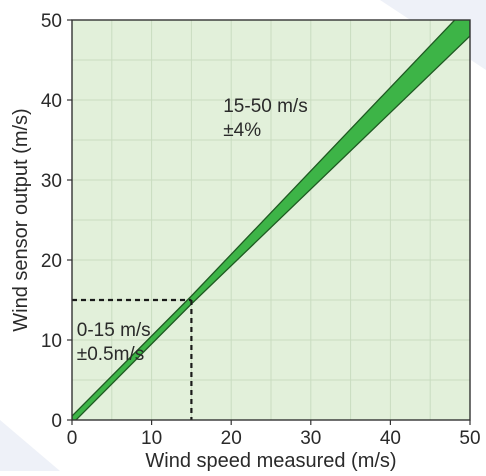 Image resolution: width=486 pixels, height=476 pixels. What do you see at coordinates (51, 261) in the screenshot?
I see `y-tick-label: 20` at bounding box center [51, 261].